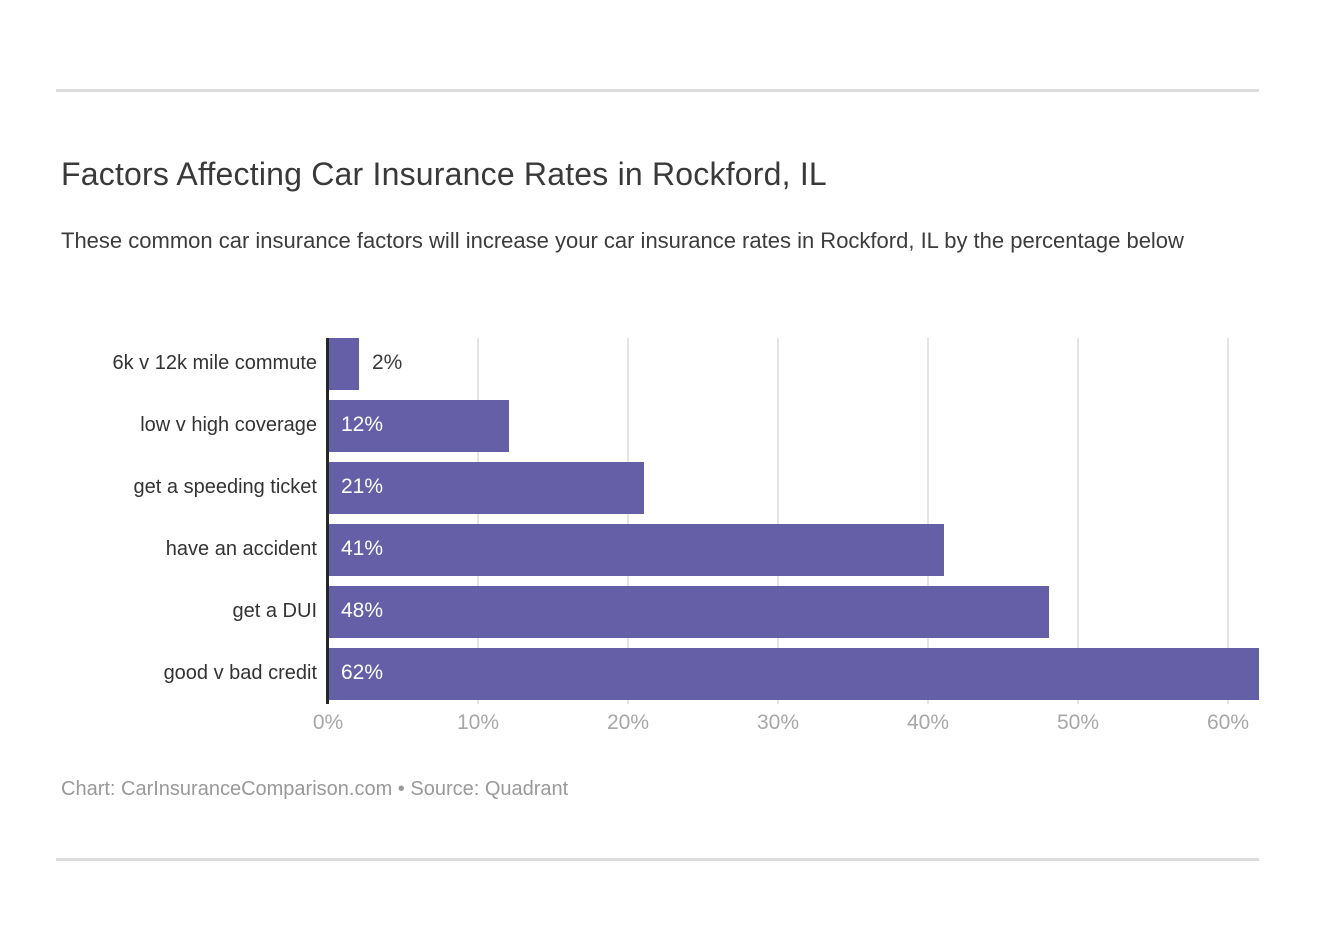 This screenshot has height=944, width=1320. Describe the element at coordinates (214, 363) in the screenshot. I see `category-label: 6k v 12k mile commute` at that location.